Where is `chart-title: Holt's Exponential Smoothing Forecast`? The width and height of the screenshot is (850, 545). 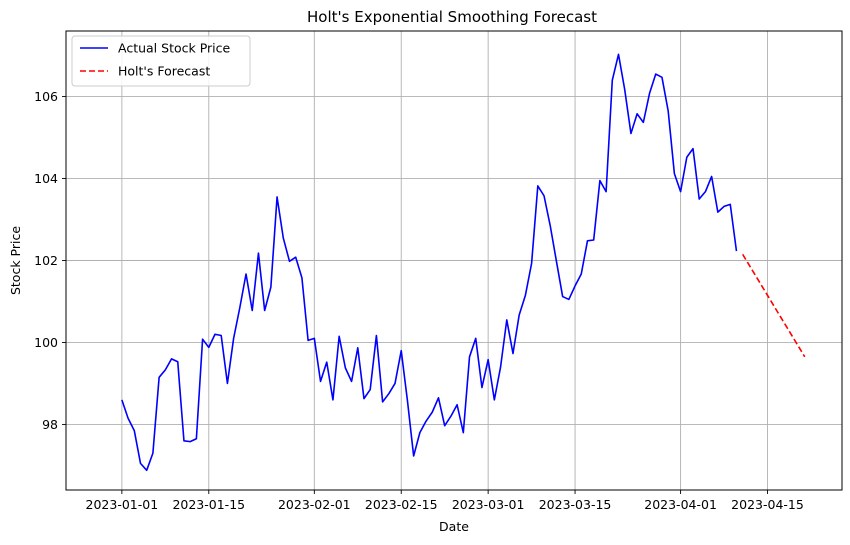 chart-title: Holt's Exponential Smoothing Forecast is located at coordinates (452, 17).